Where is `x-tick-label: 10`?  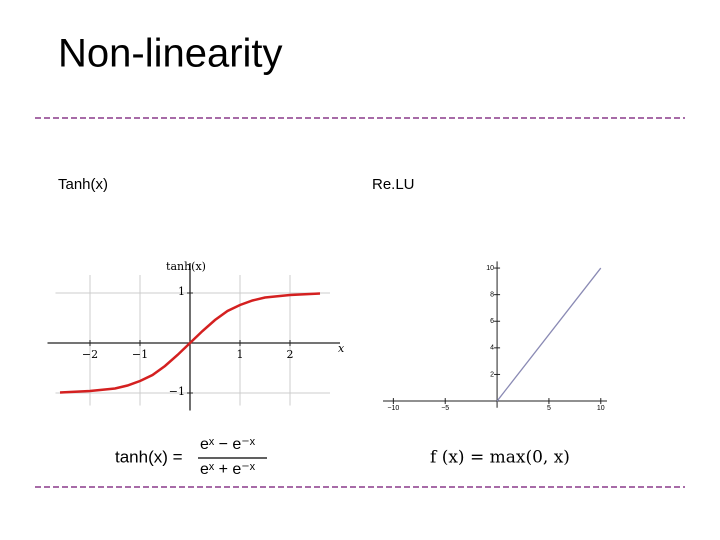
x-tick-label: 10 is located at coordinates (601, 408).